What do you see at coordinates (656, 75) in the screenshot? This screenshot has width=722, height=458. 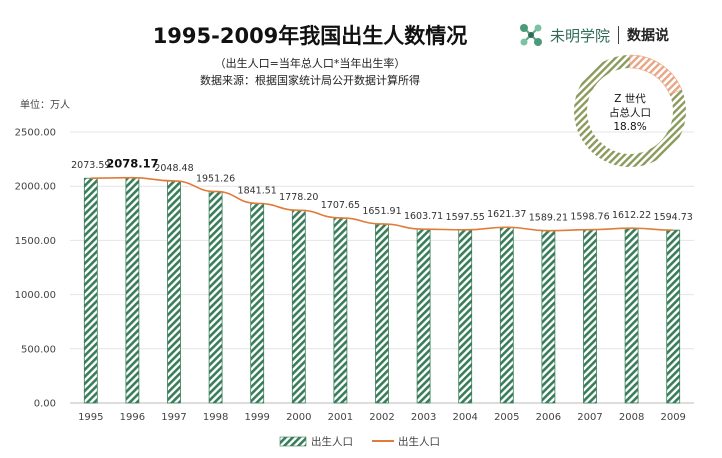 I see `donut-highlight-segment` at bounding box center [656, 75].